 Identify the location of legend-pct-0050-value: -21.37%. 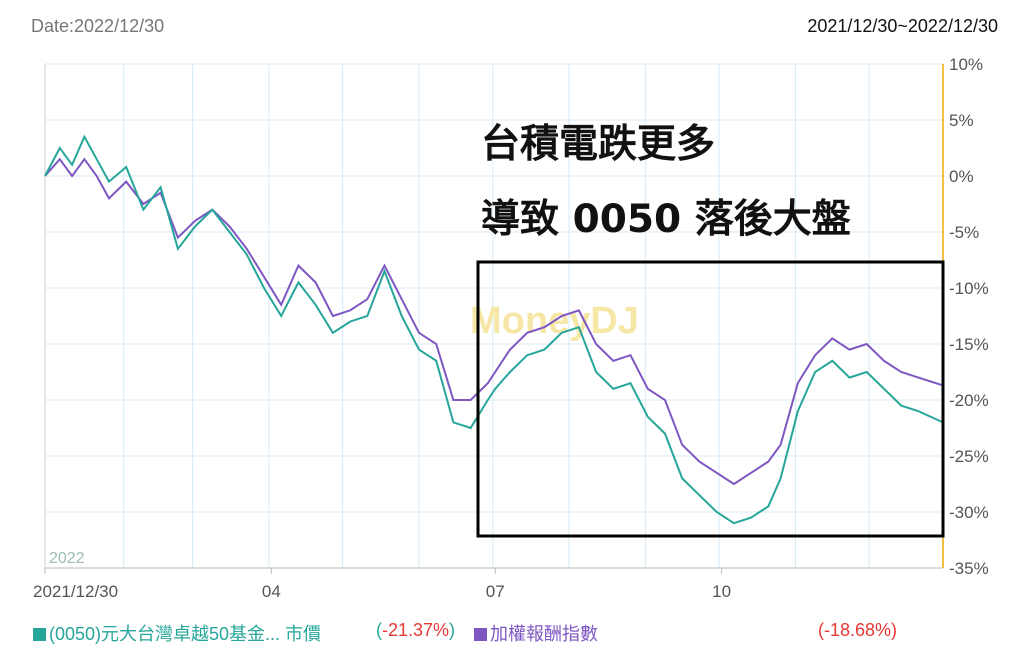
(416, 630).